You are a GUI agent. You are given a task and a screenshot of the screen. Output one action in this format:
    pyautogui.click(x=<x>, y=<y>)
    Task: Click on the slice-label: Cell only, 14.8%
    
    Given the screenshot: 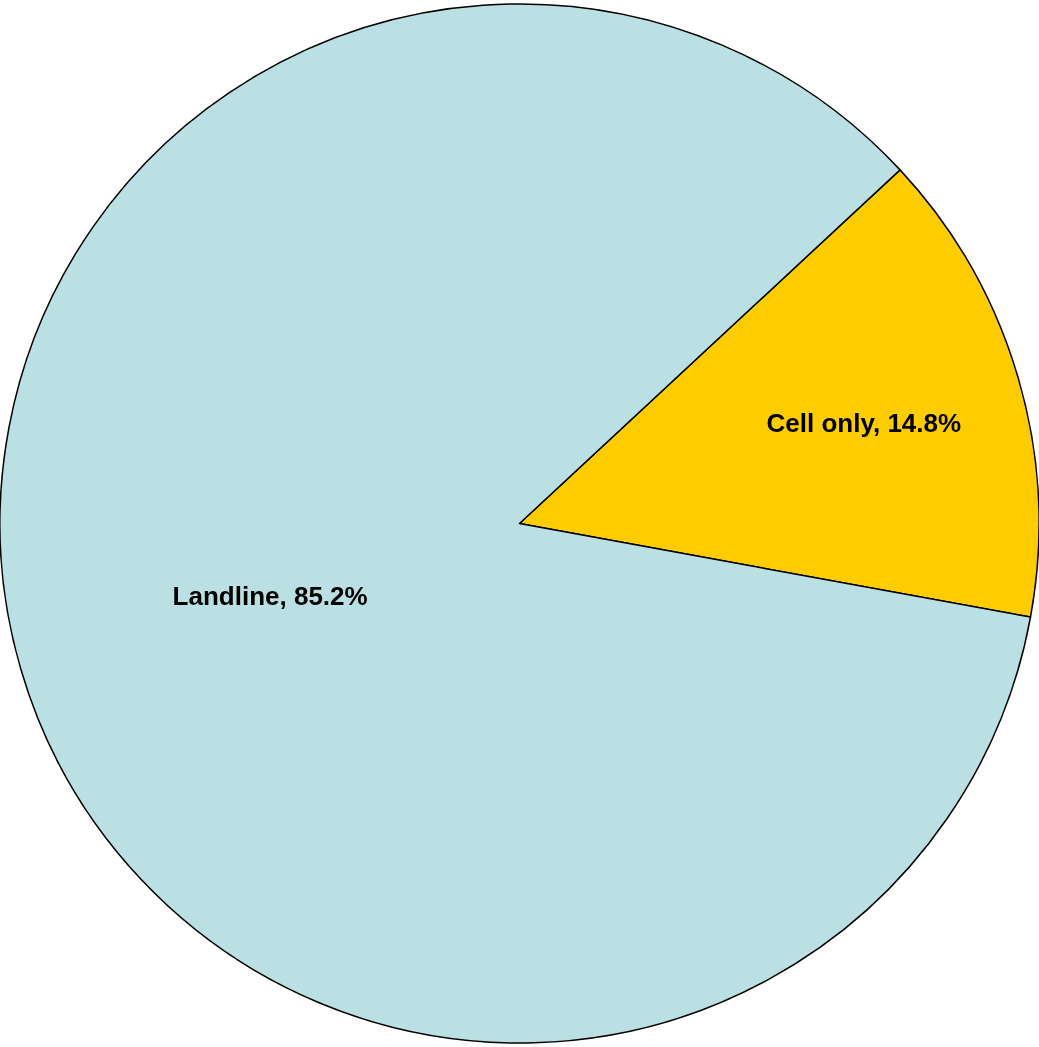 What is the action you would take?
    pyautogui.click(x=864, y=423)
    